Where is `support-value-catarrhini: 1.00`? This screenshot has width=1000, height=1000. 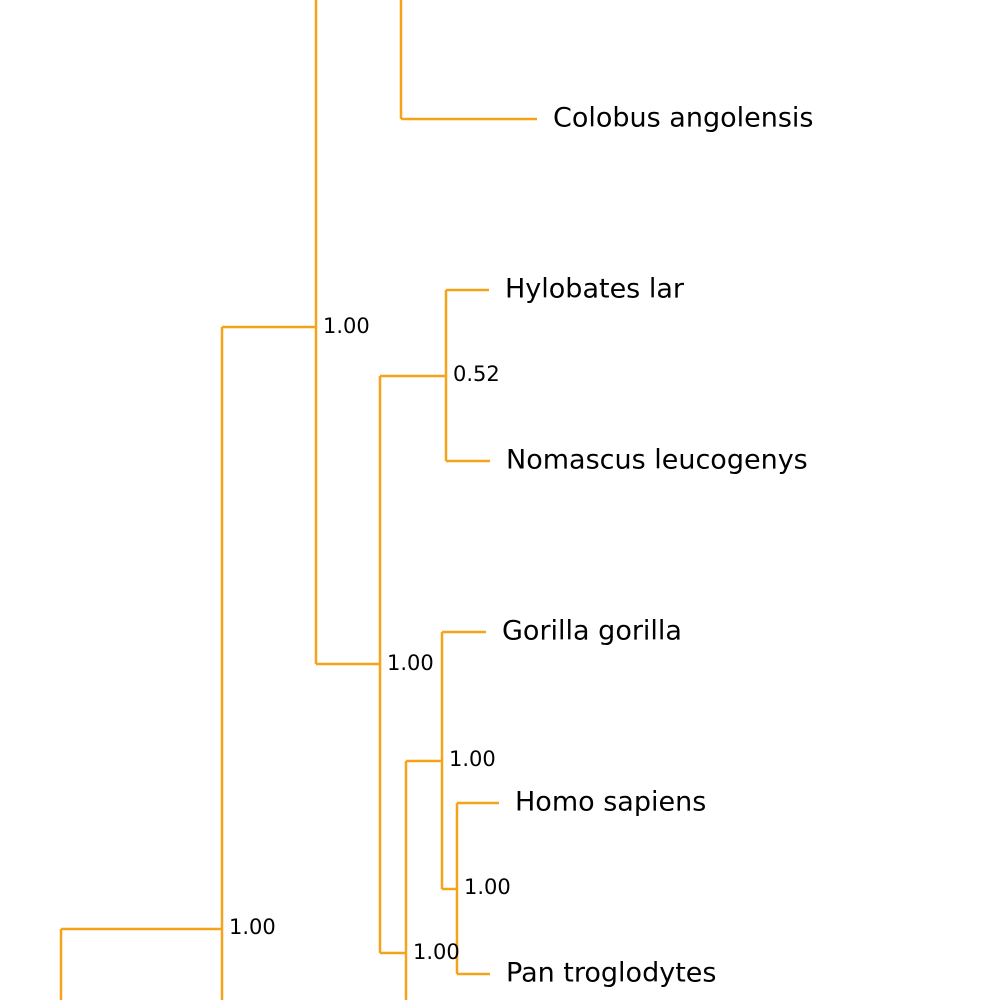 support-value-catarrhini: 1.00 is located at coordinates (346, 326).